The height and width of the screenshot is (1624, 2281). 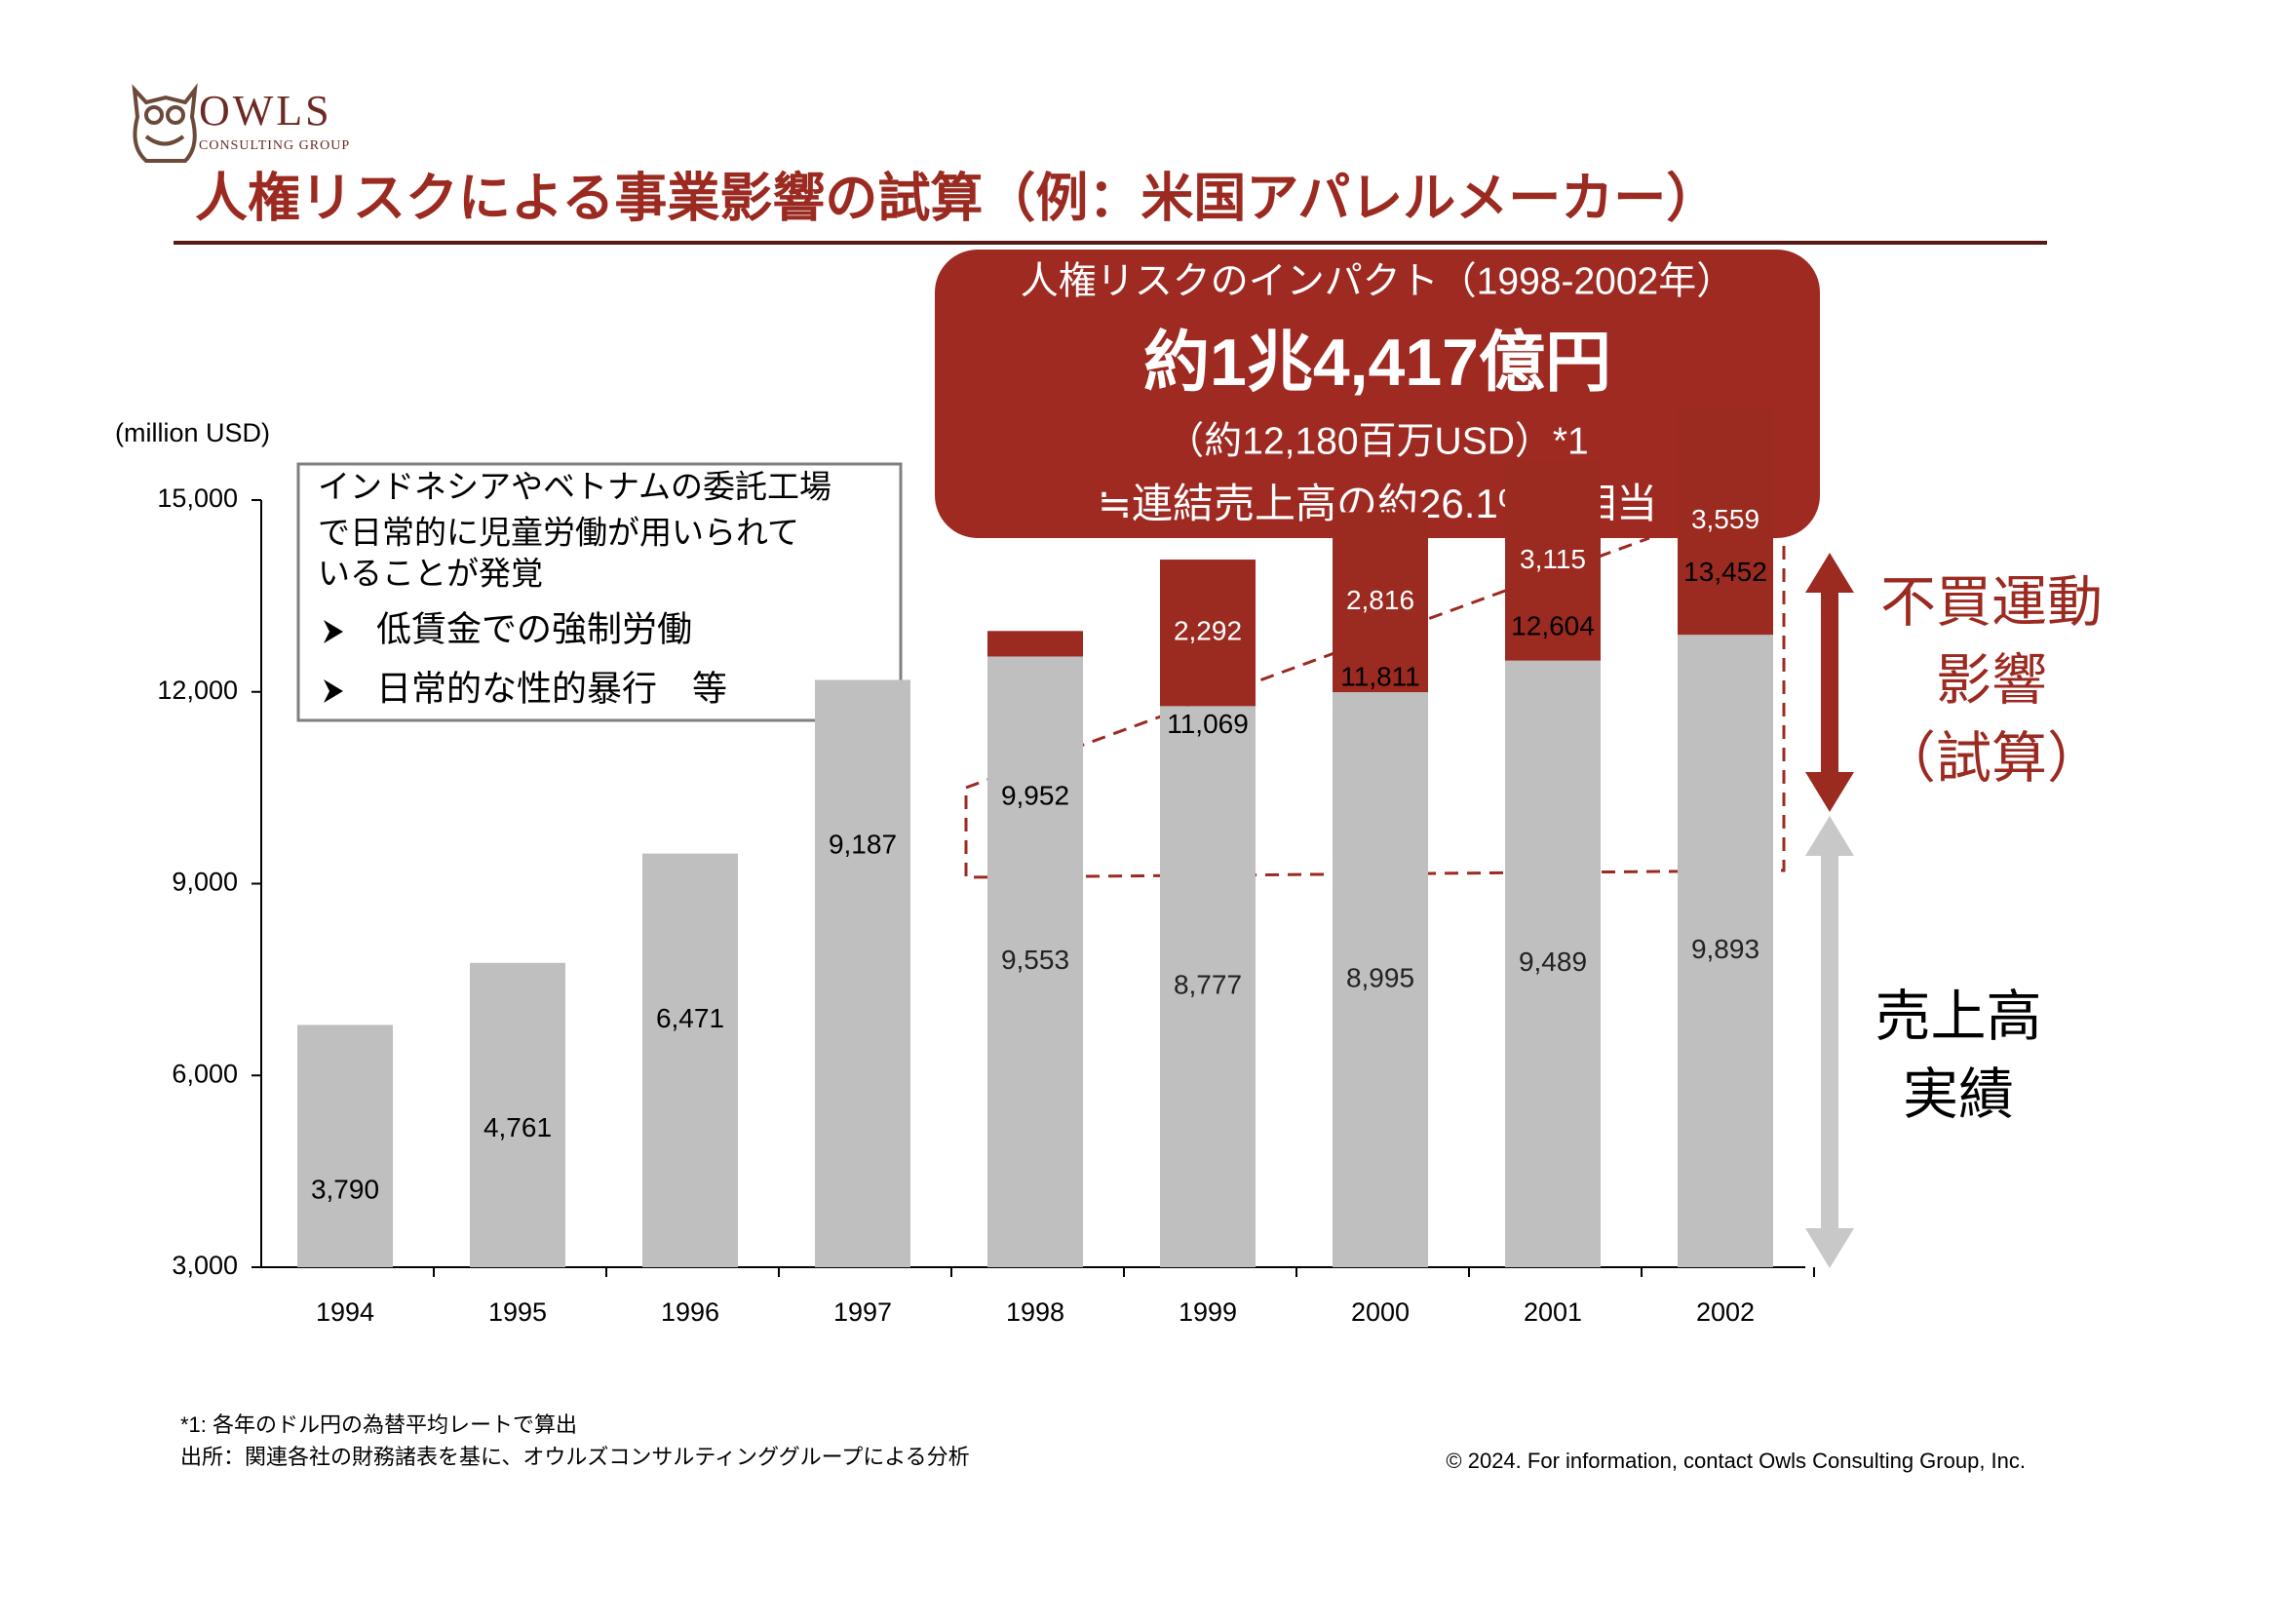 What do you see at coordinates (690, 1312) in the screenshot?
I see `x-tick-label: 1996` at bounding box center [690, 1312].